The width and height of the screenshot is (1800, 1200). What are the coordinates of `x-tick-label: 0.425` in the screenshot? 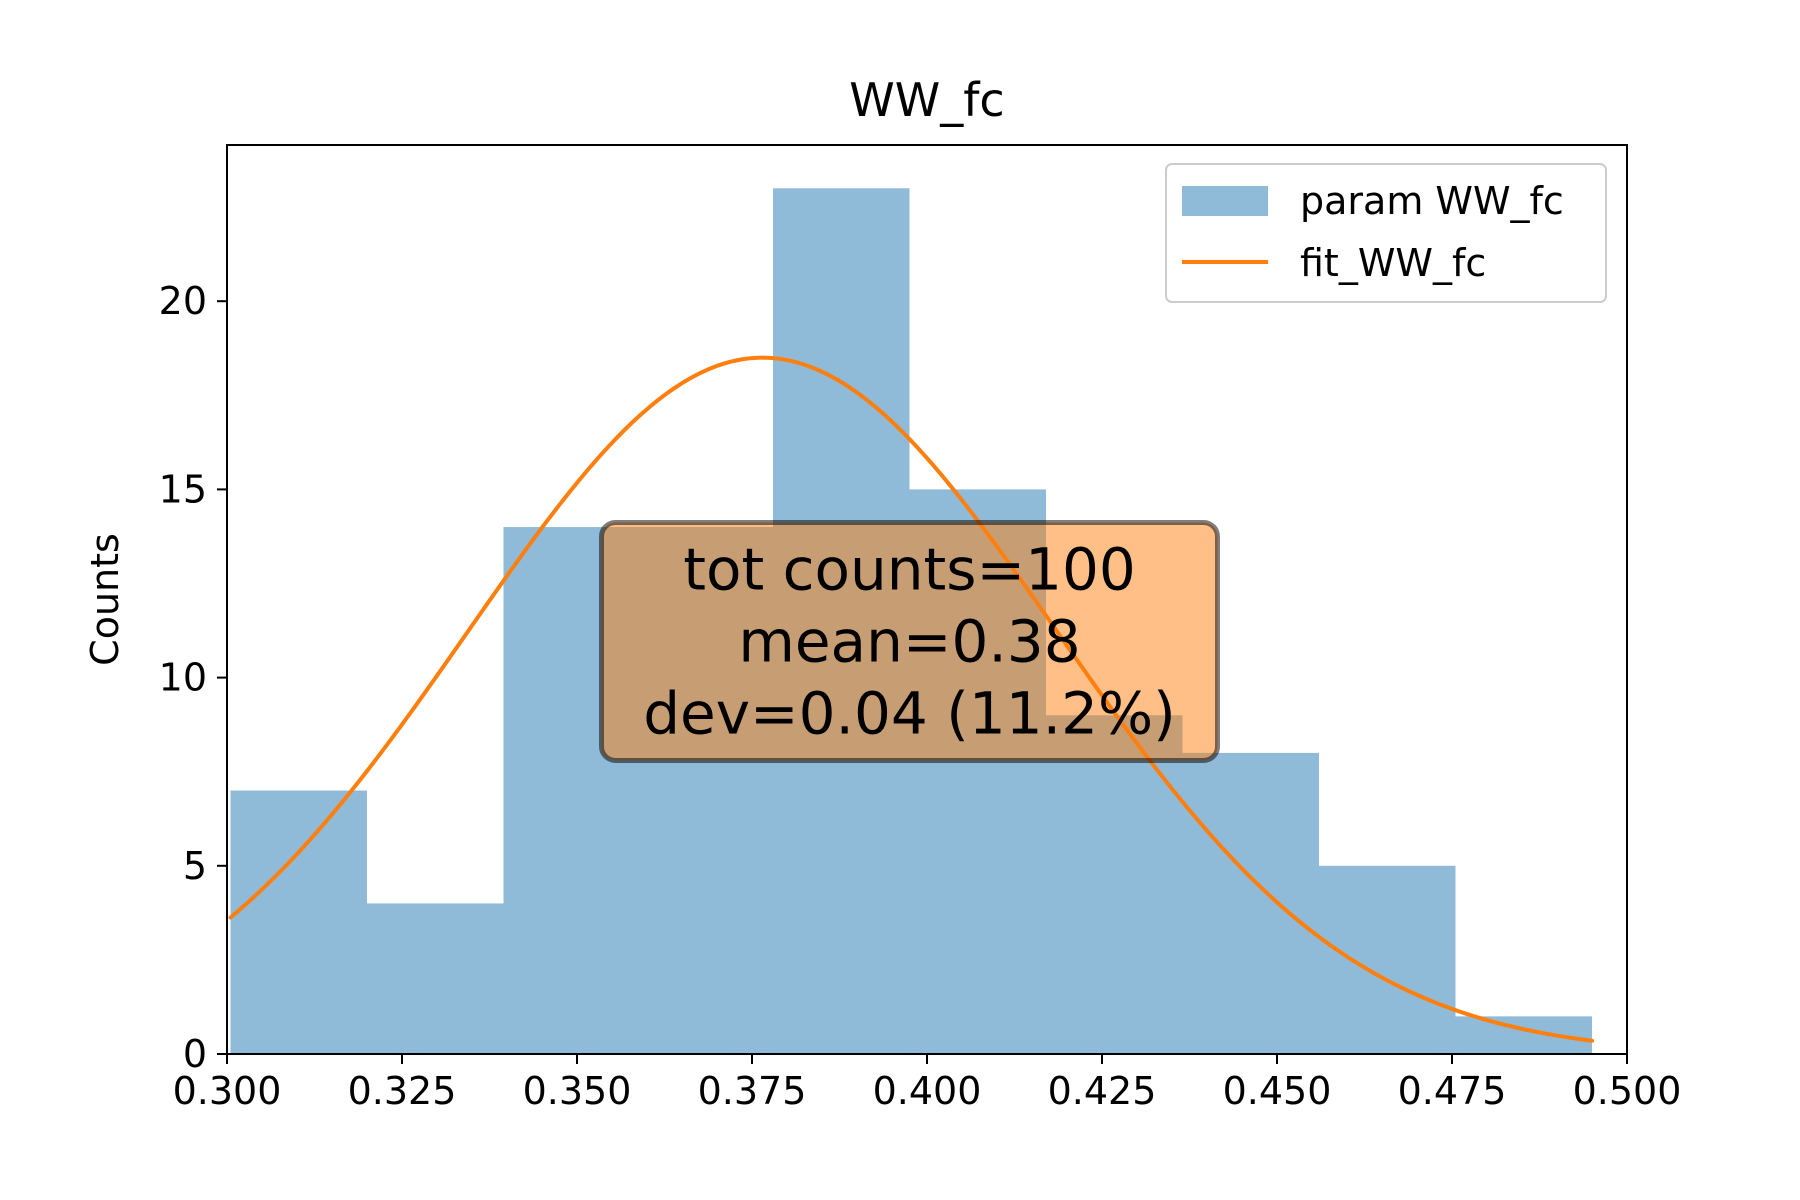 It's located at (1102, 1091).